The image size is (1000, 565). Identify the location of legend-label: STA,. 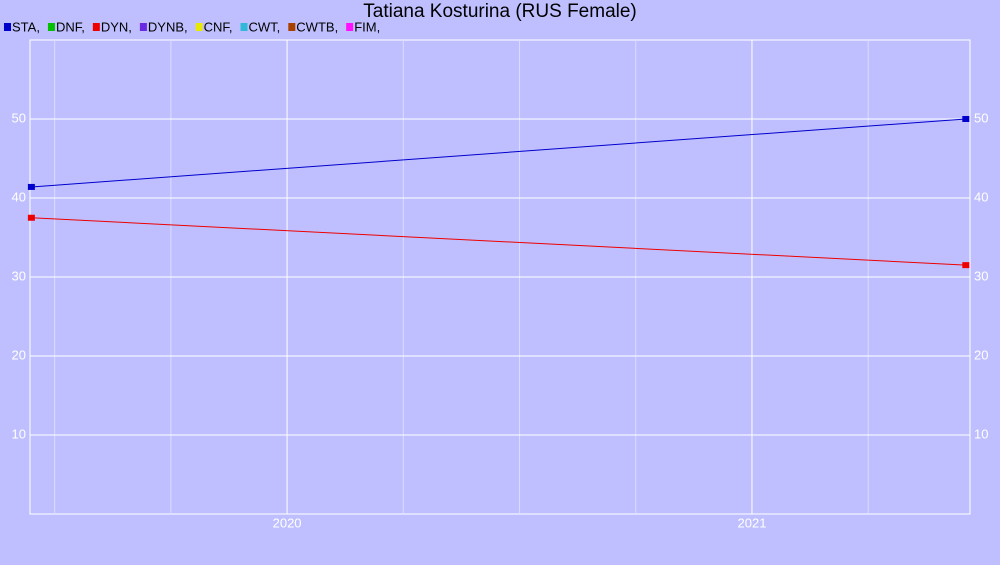
(26, 26).